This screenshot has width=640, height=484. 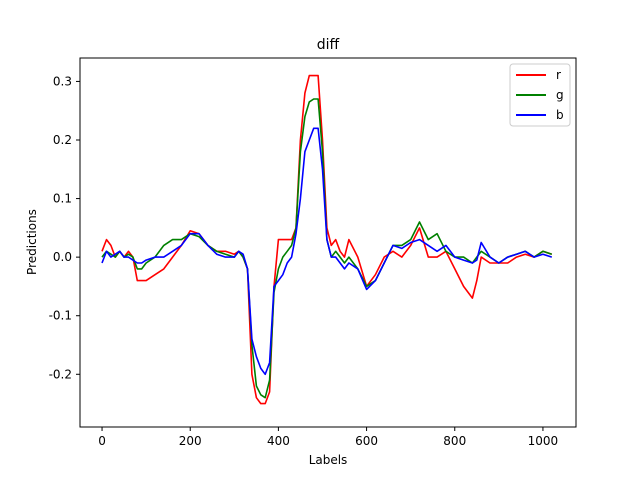 I want to click on legend: rgb, so click(x=540, y=95).